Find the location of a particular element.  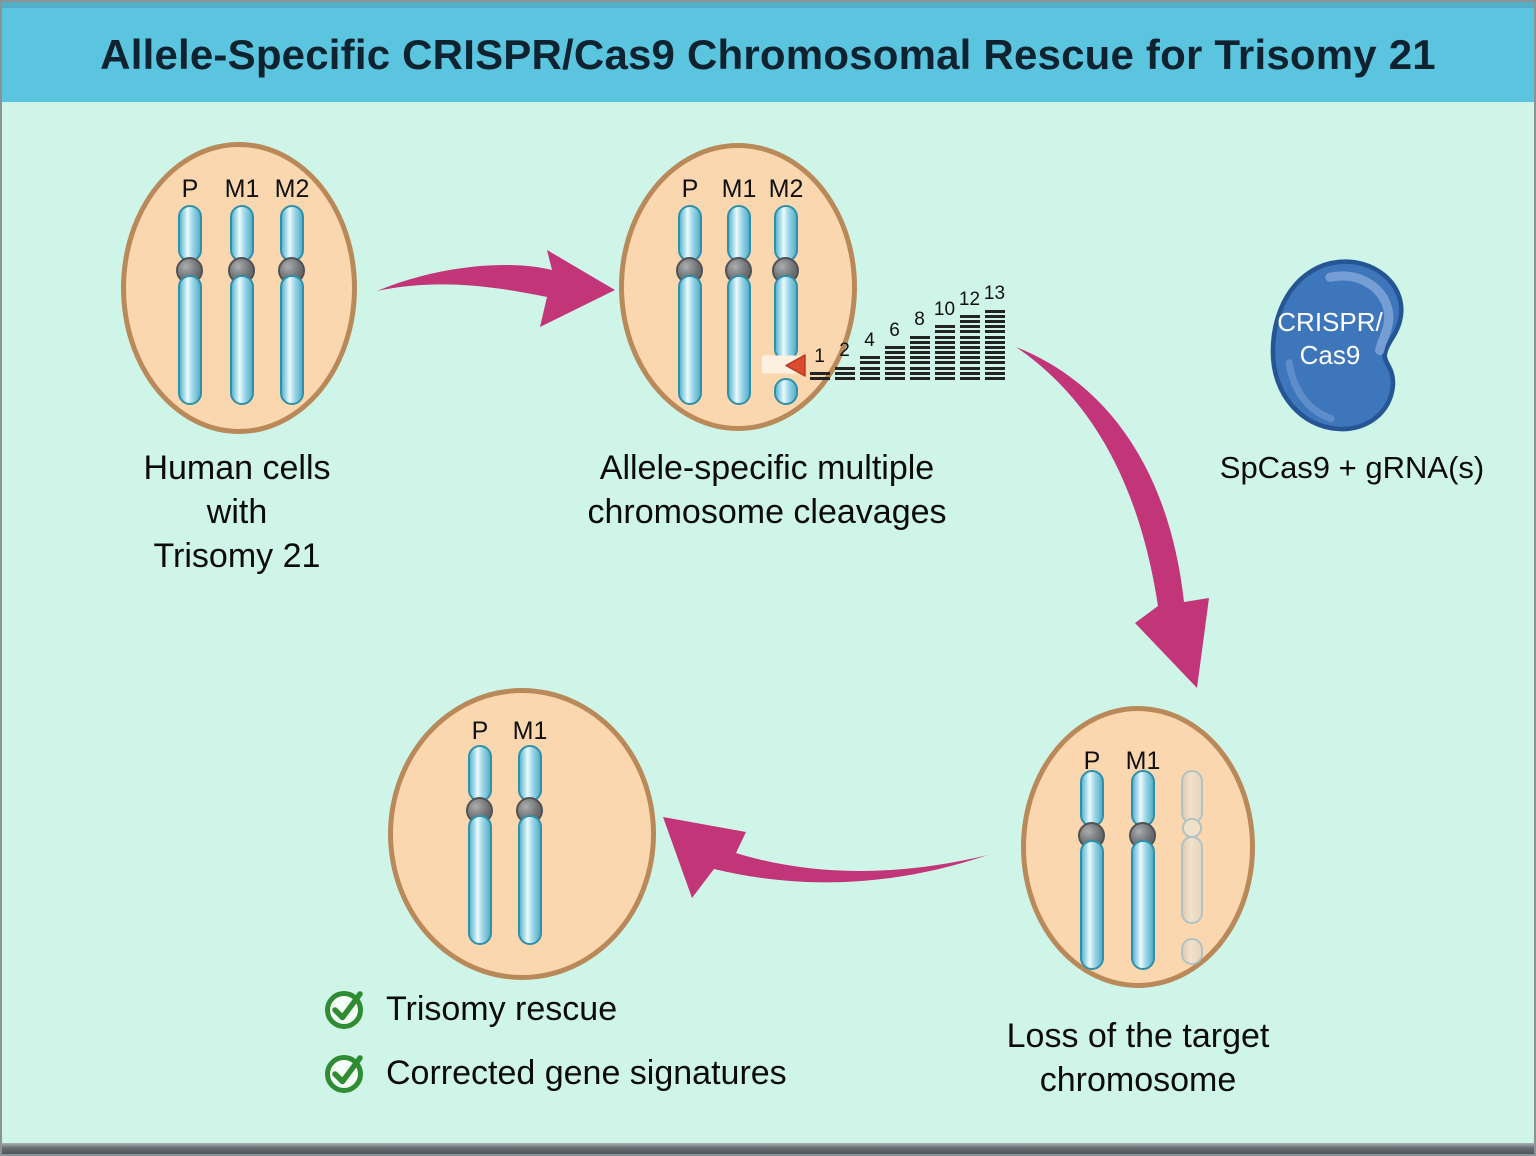

ladder-stack-12: 12 is located at coordinates (969, 335).